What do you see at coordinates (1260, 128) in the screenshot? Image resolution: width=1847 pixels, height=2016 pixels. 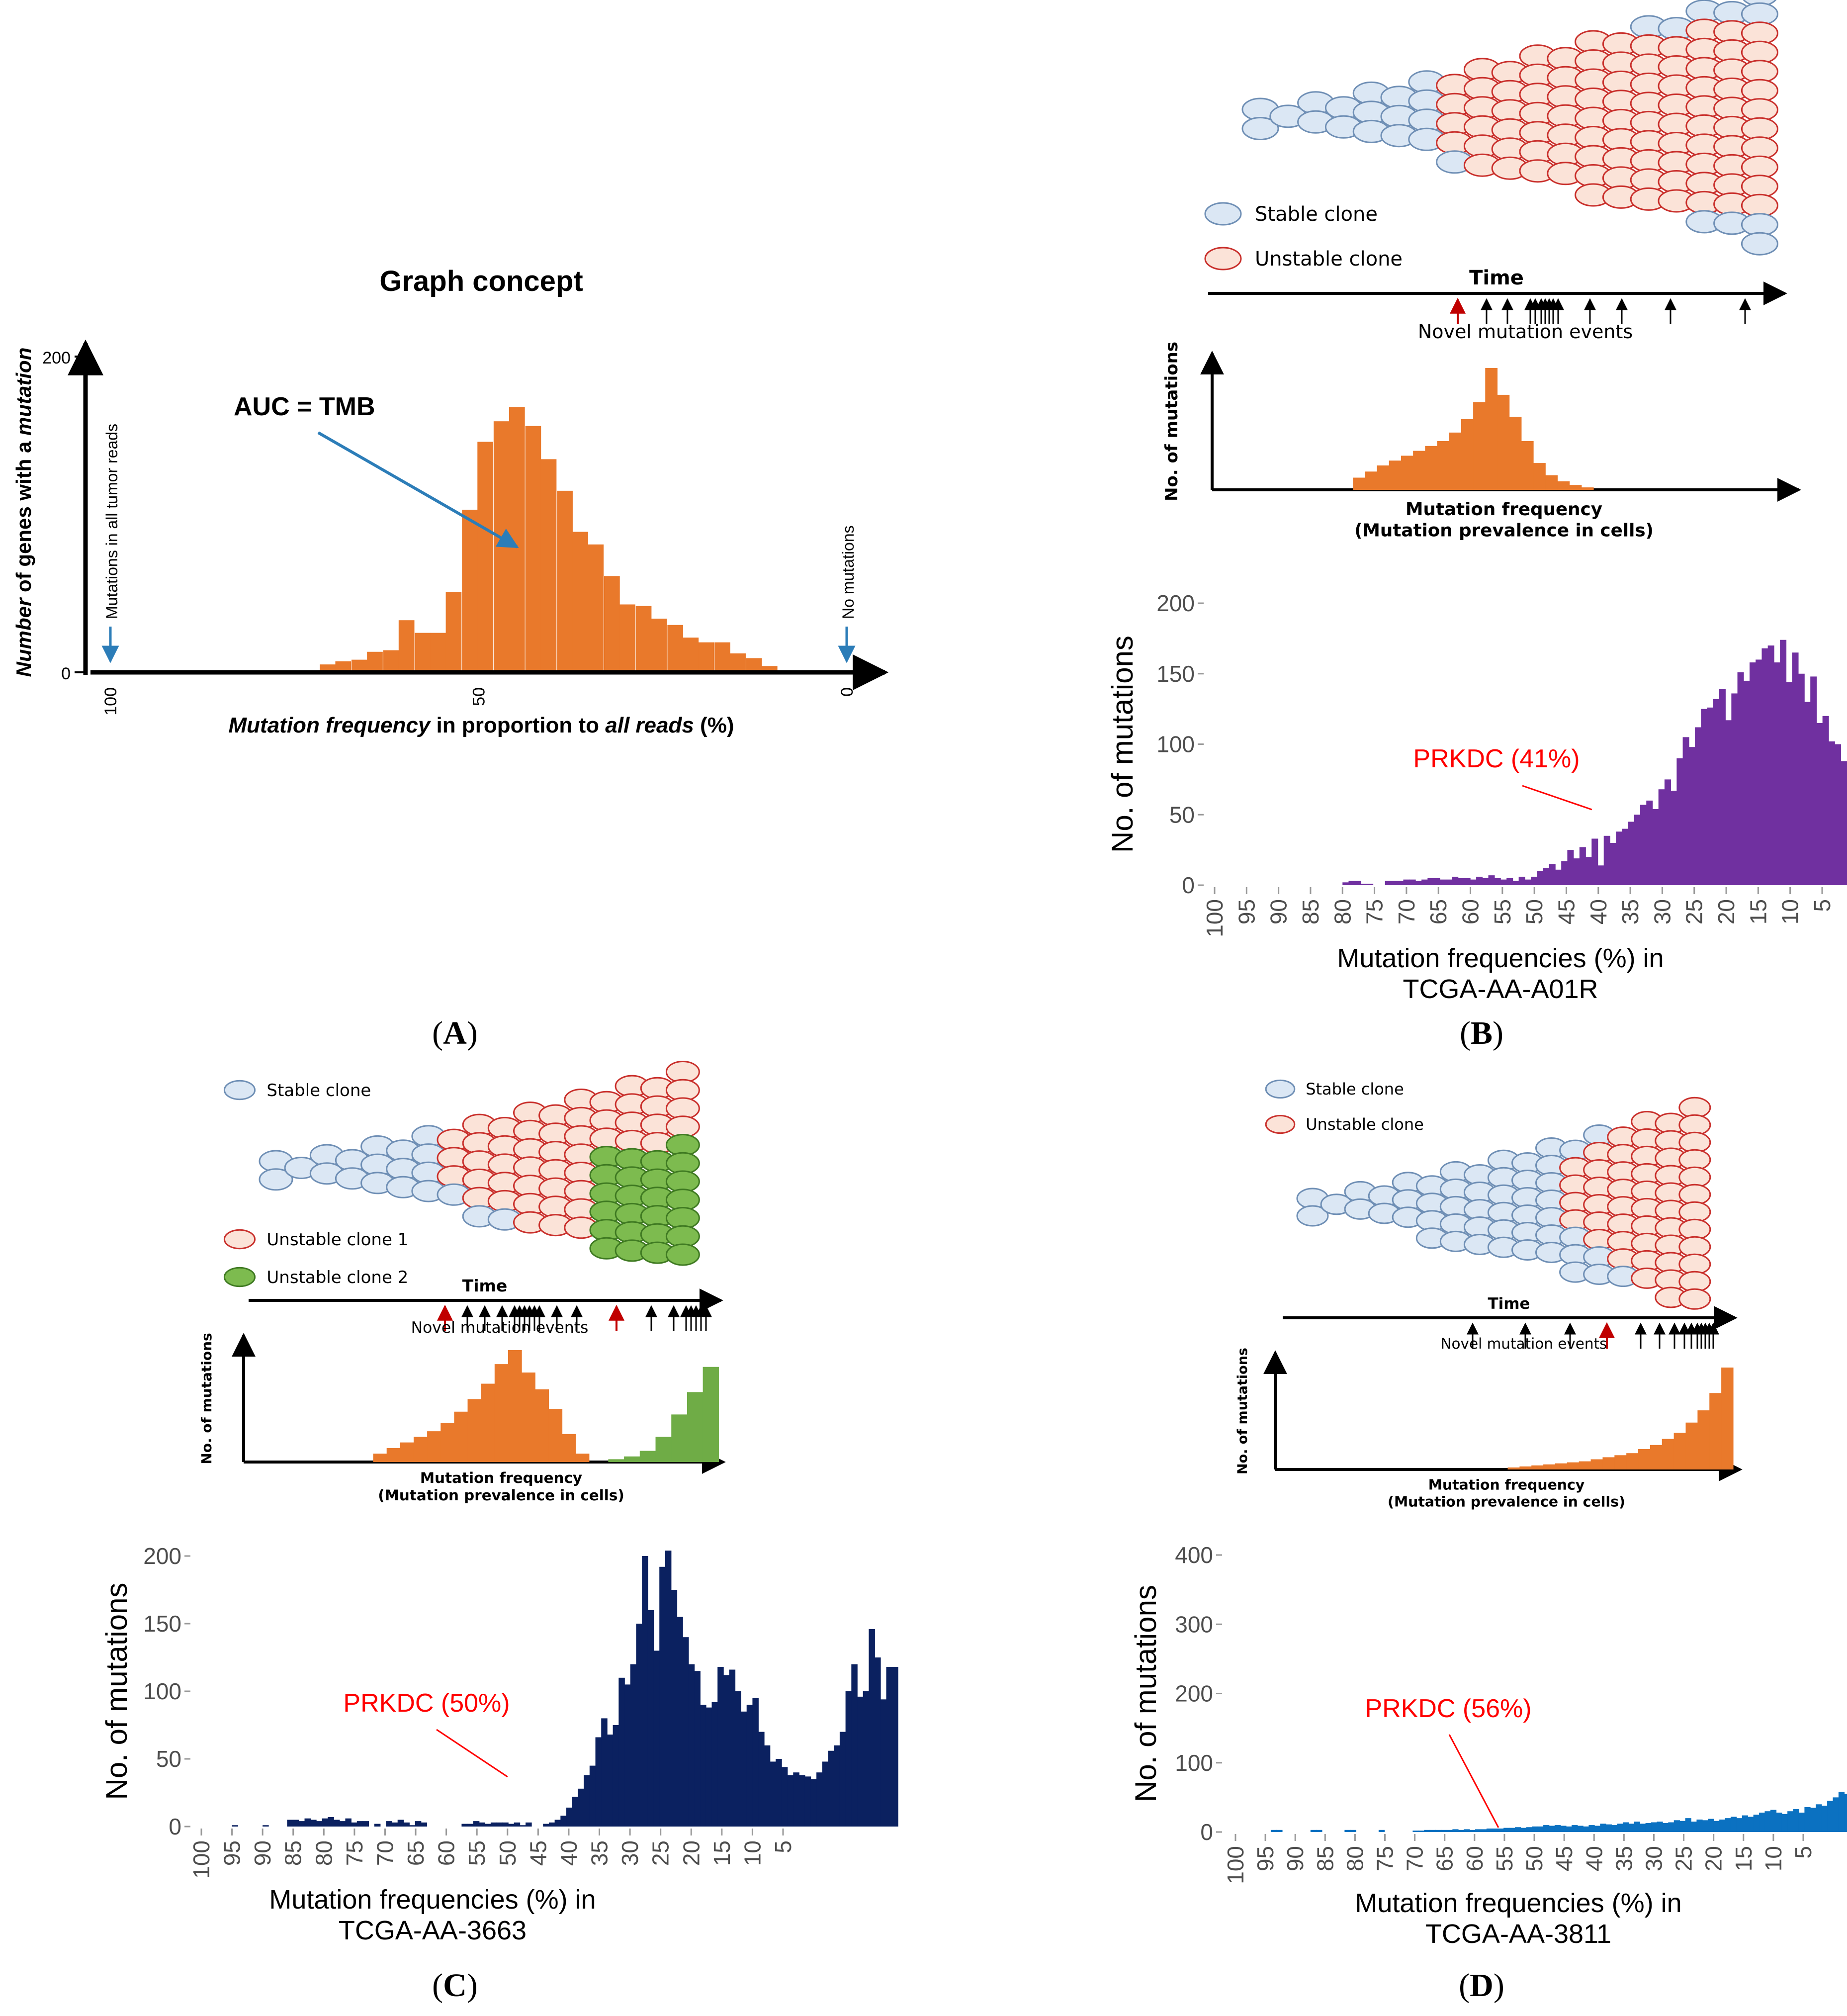 I see `stable-cell` at bounding box center [1260, 128].